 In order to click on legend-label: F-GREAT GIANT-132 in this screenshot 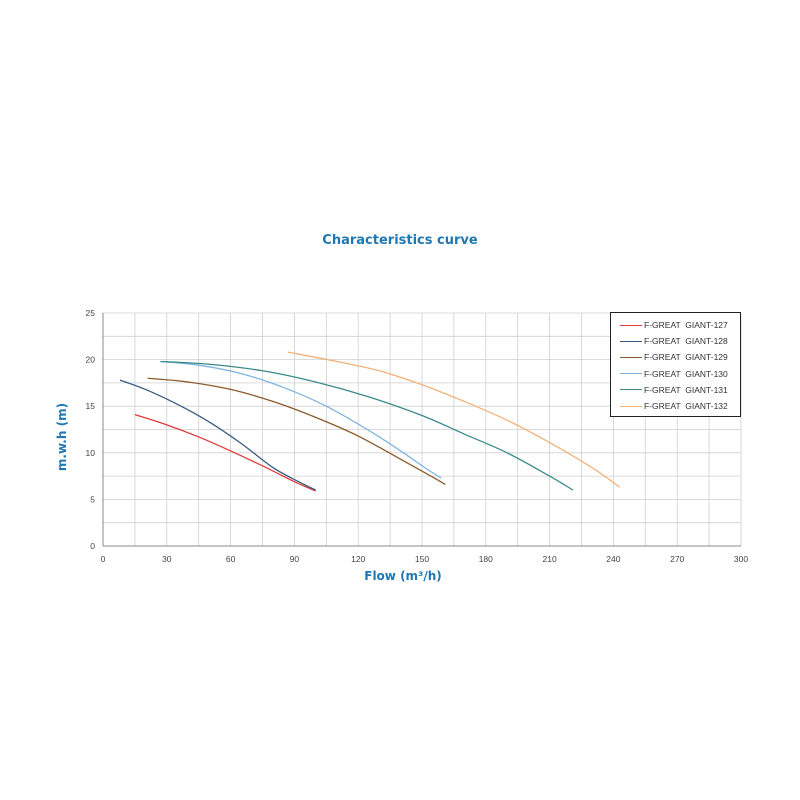, I will do `click(686, 406)`.